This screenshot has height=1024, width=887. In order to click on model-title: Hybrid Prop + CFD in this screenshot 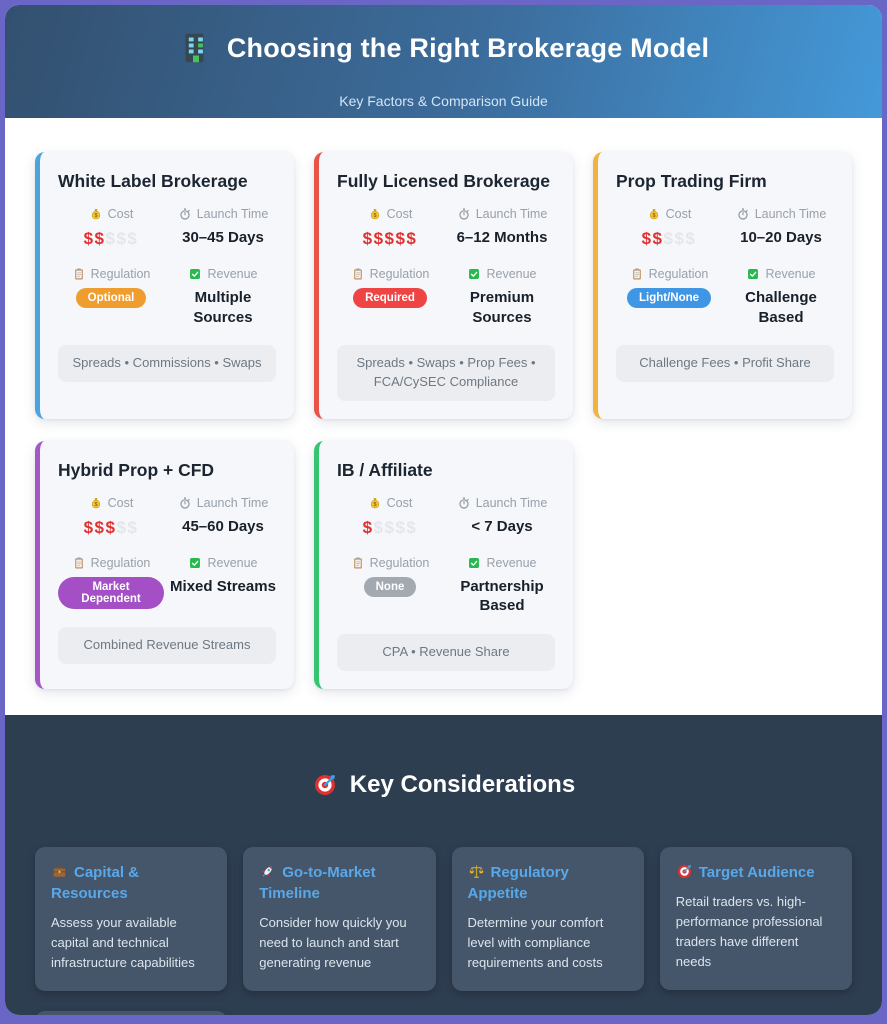, I will do `click(136, 469)`.